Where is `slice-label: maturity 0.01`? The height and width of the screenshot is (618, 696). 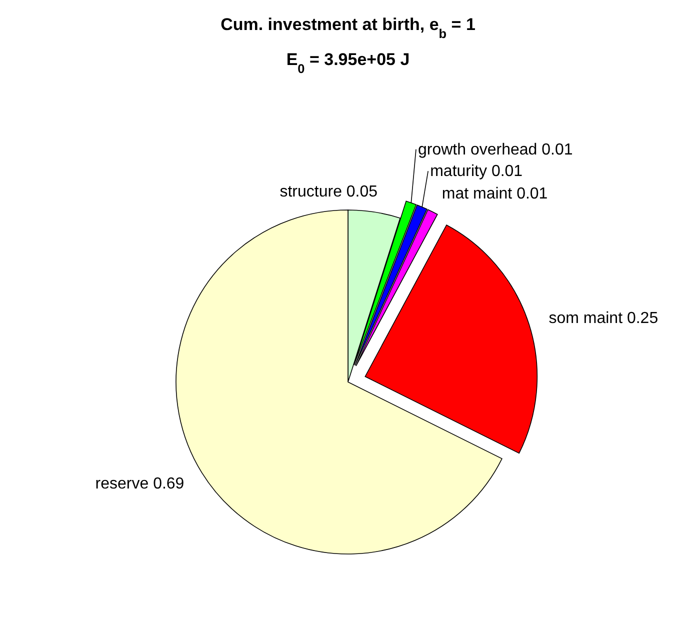 slice-label: maturity 0.01 is located at coordinates (476, 171).